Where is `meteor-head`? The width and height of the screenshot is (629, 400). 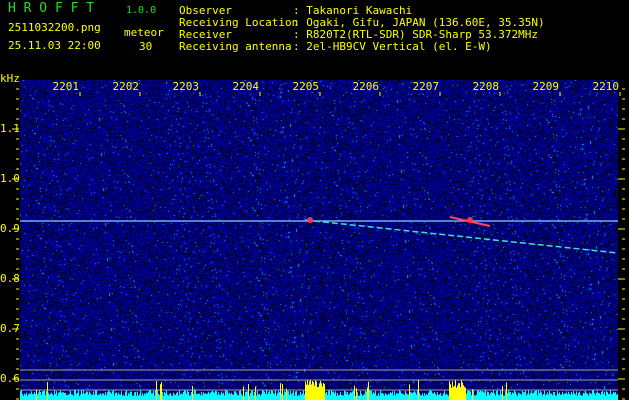
meteor-head is located at coordinates (470, 220).